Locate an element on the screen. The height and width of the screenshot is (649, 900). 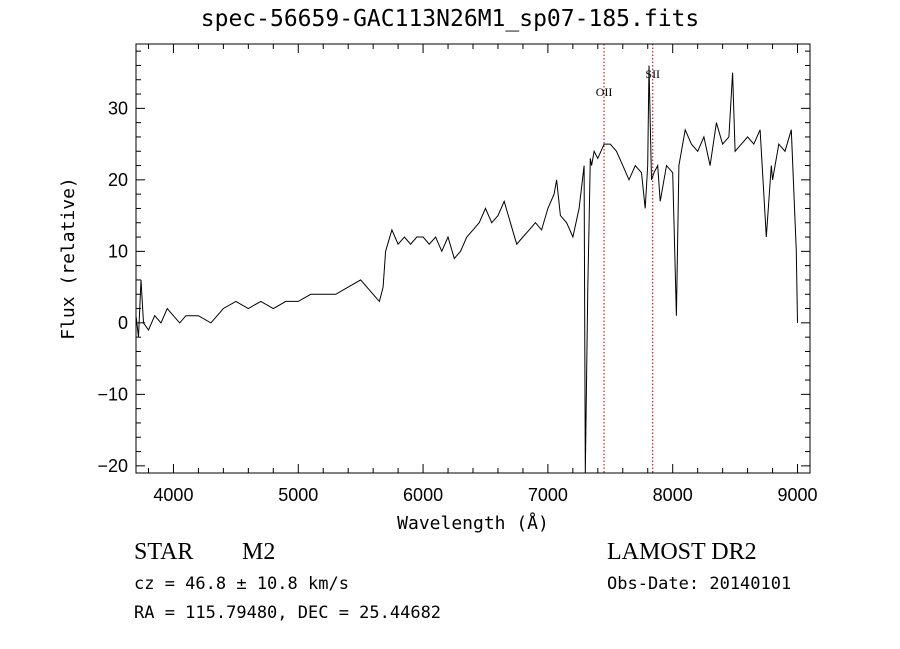
emission-marker-label: OII is located at coordinates (604, 92).